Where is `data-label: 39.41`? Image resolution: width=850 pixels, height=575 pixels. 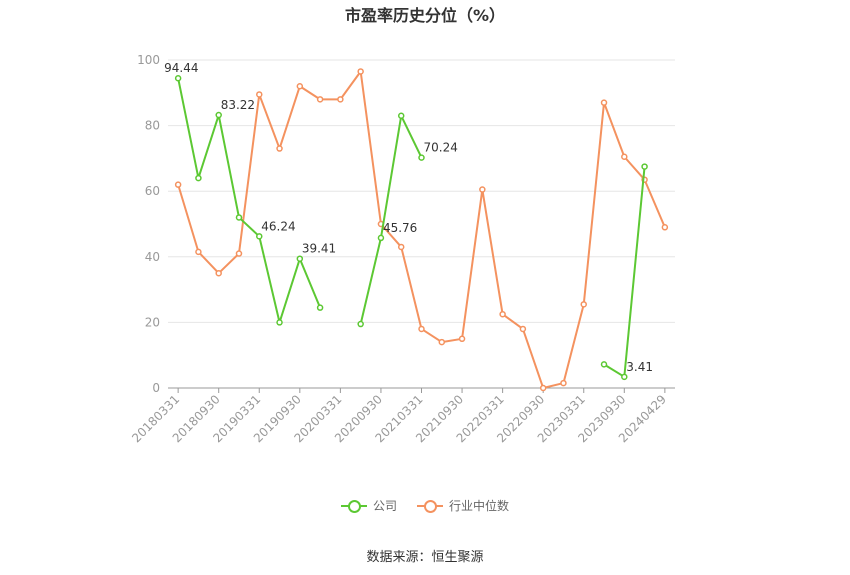
data-label: 39.41 is located at coordinates (319, 249).